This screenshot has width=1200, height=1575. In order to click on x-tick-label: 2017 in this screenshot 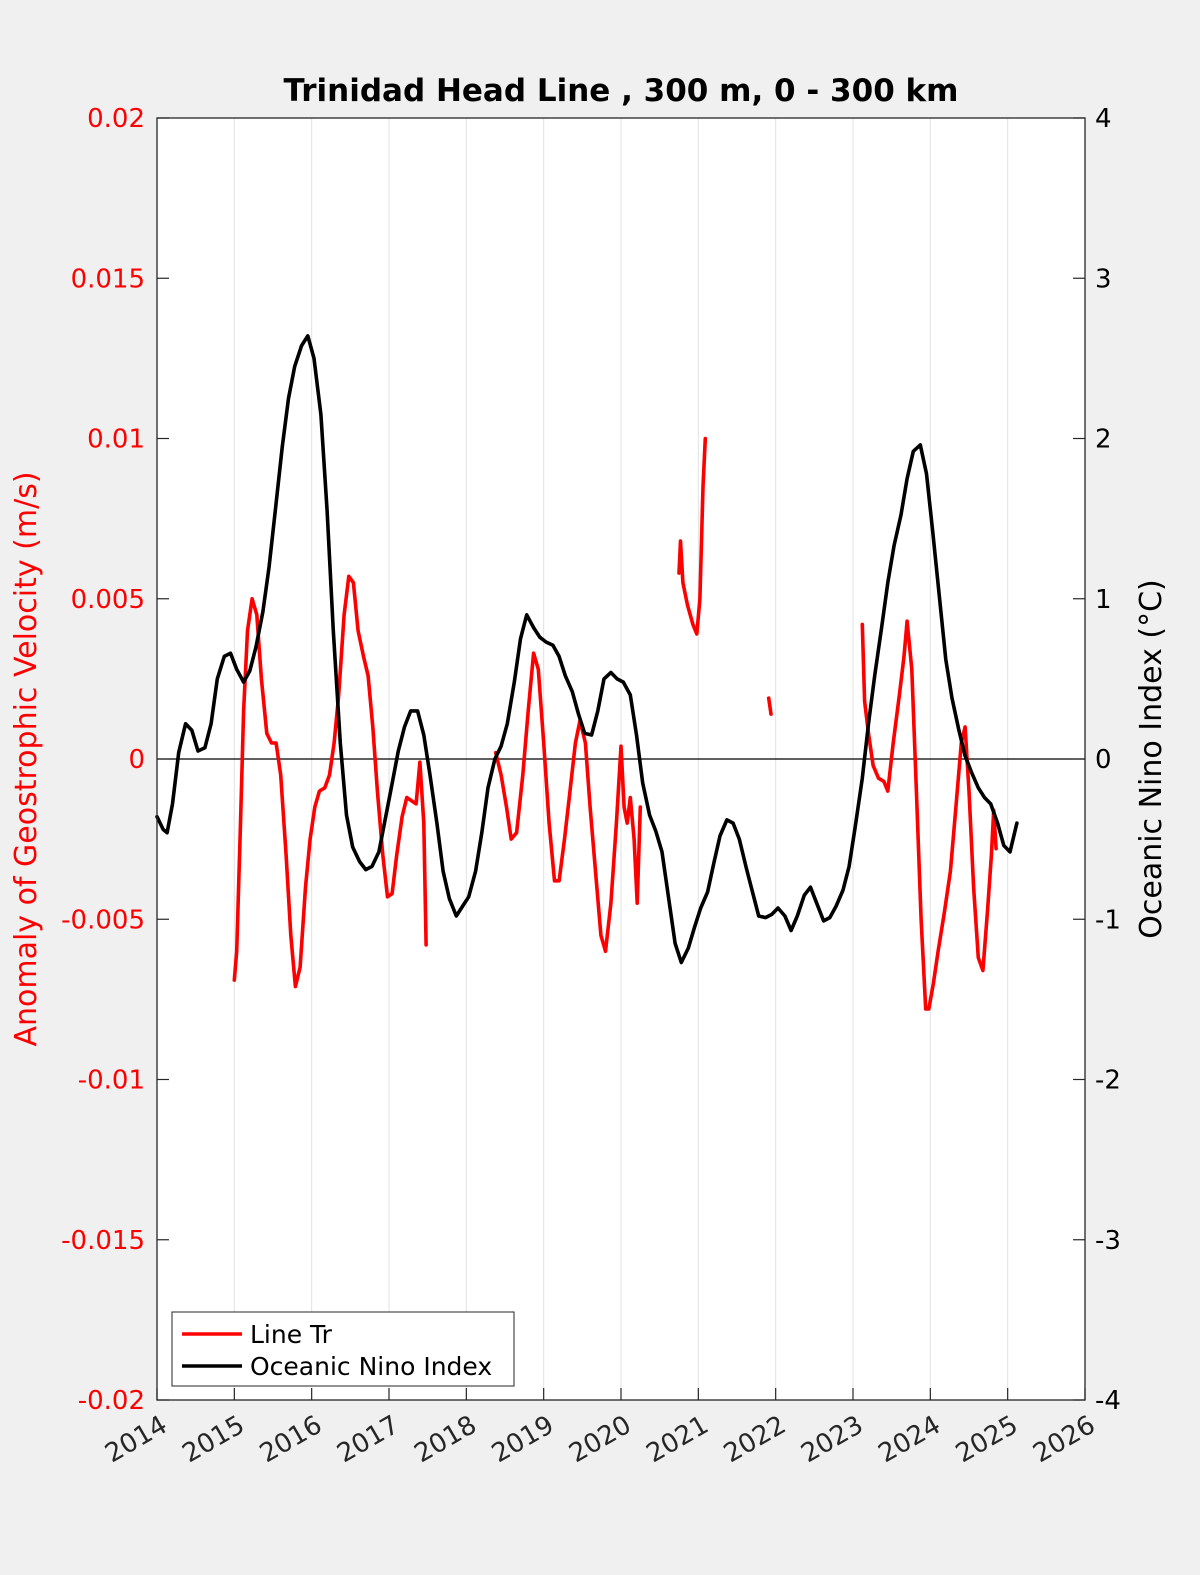, I will do `click(368, 1439)`.